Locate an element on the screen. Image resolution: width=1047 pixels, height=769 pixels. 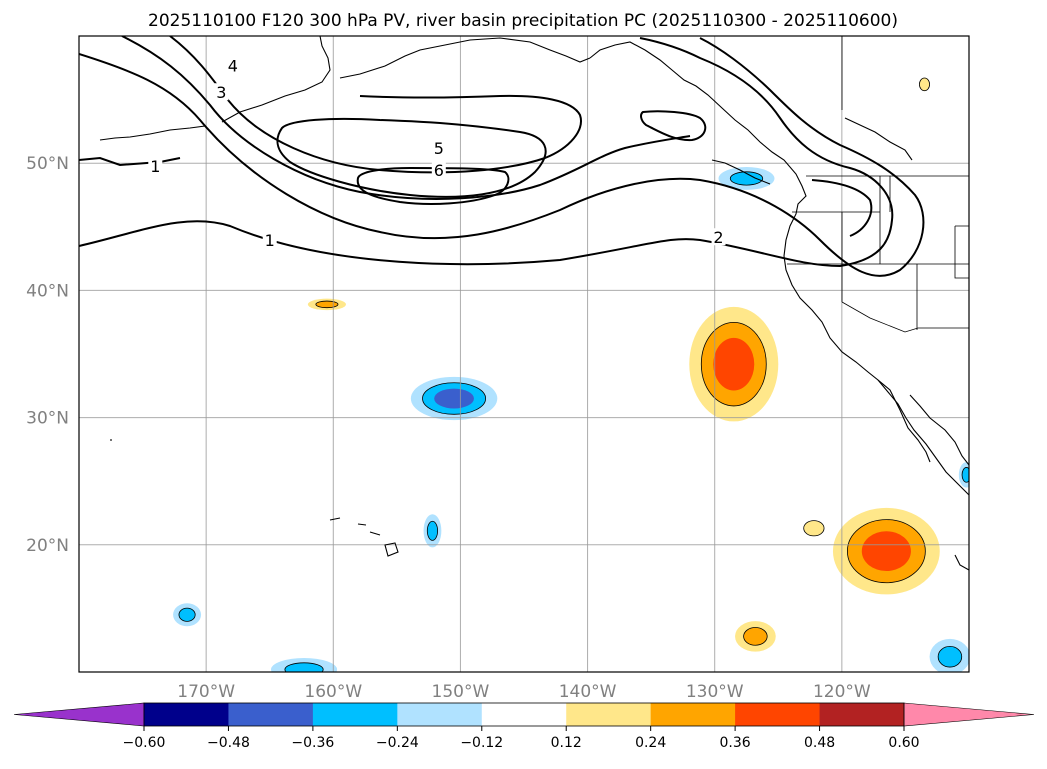
colorbar-label-9: 0.60 is located at coordinates (903, 743).